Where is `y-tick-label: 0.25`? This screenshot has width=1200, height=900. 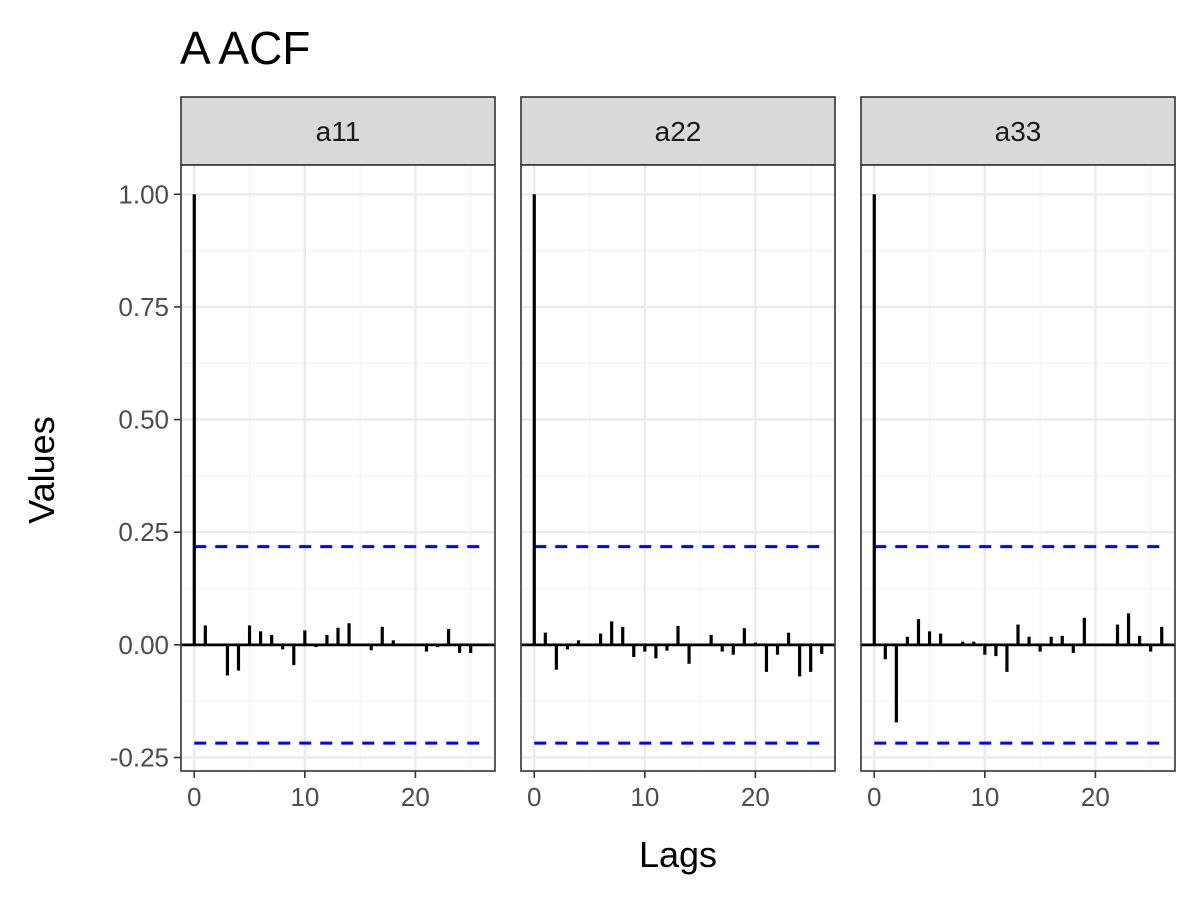
y-tick-label: 0.25 is located at coordinates (143, 532).